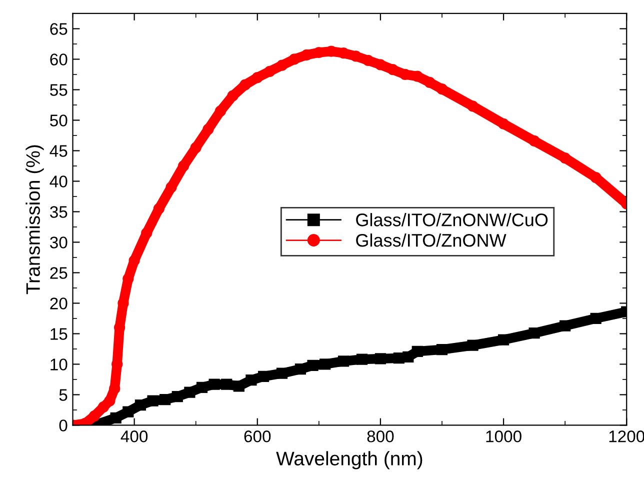  Describe the element at coordinates (59, 90) in the screenshot. I see `y-tick-label: 55` at that location.